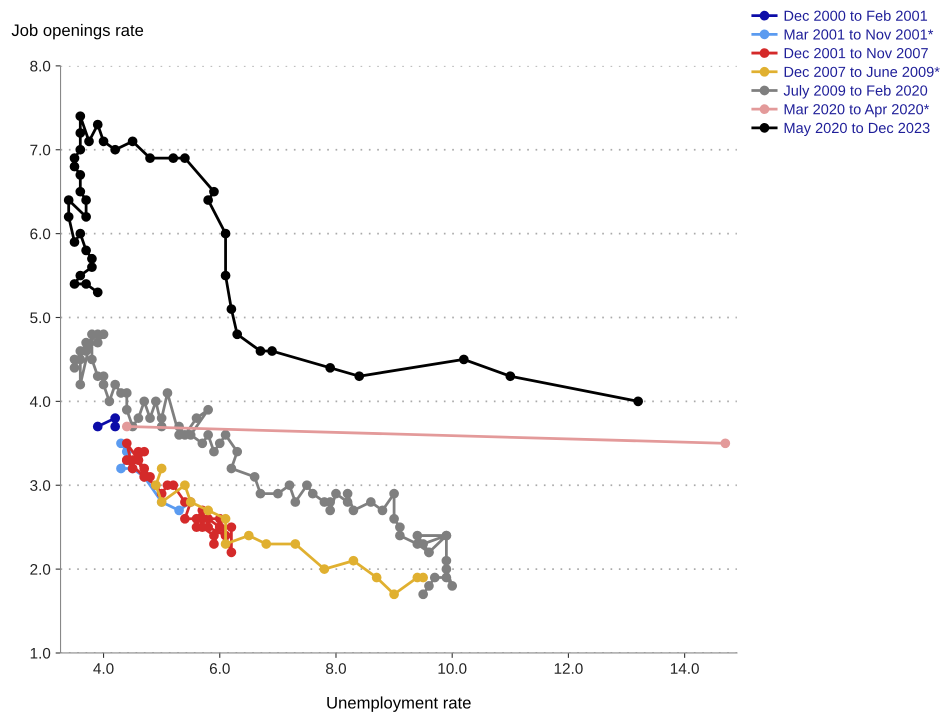  I want to click on y-tick-label: 1.0, so click(40, 653).